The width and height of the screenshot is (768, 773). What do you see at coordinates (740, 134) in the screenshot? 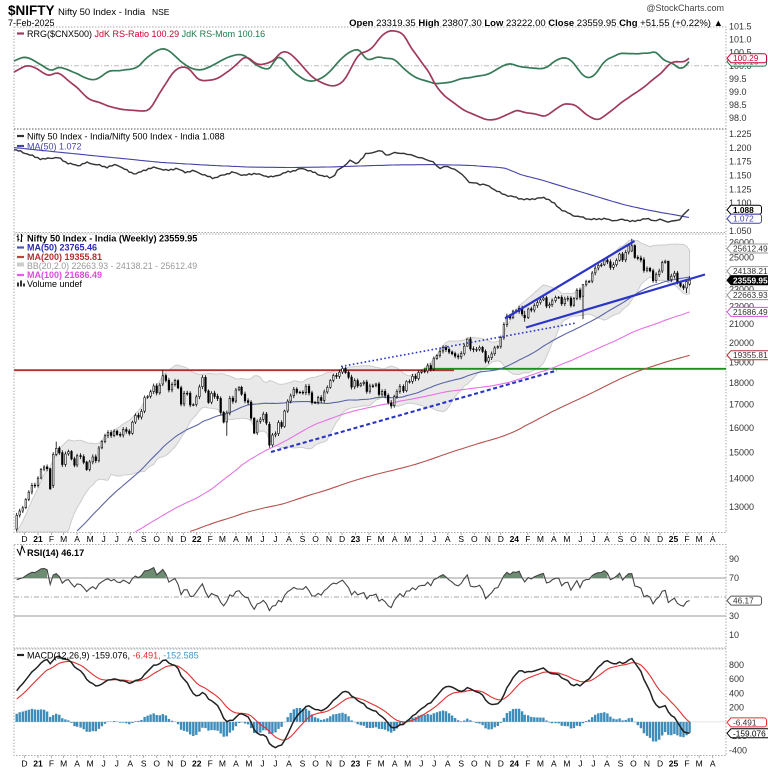
I see `svg-text: 1.225` at bounding box center [740, 134].